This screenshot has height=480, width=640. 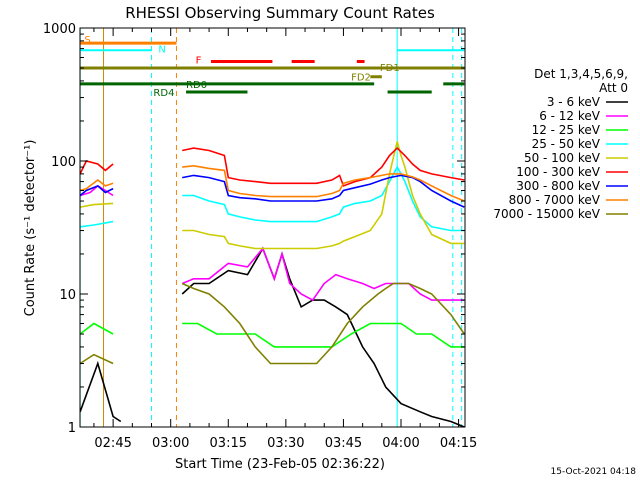 I want to click on x-tick-label: 03:30, so click(x=285, y=443).